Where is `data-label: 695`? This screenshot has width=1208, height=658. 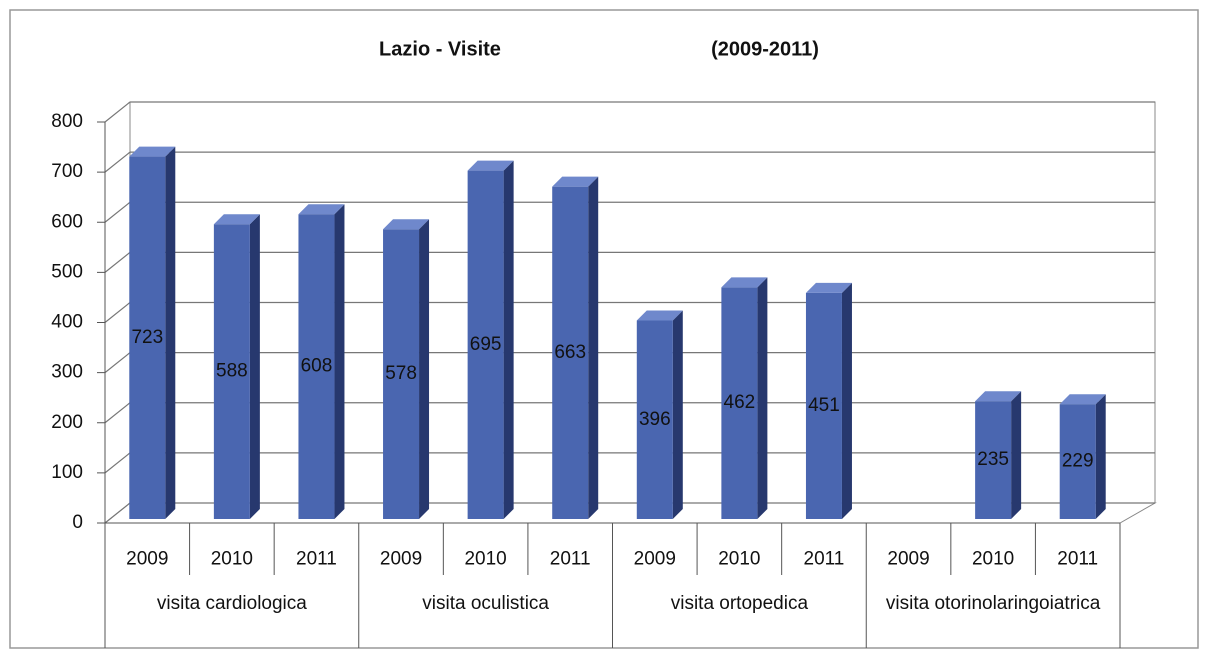
data-label: 695 is located at coordinates (486, 344).